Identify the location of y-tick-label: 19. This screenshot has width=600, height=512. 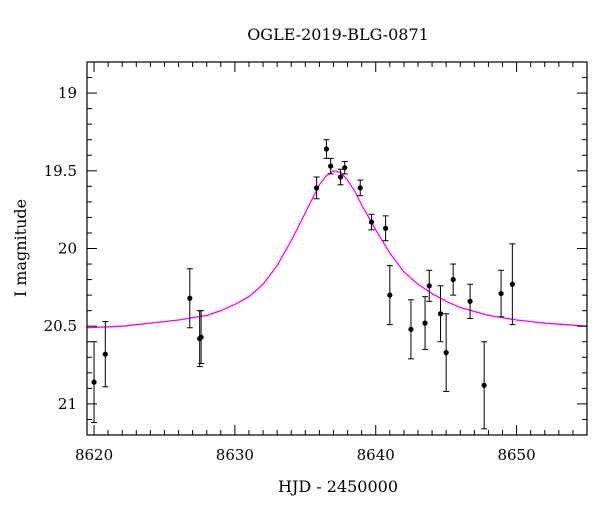
(67, 93).